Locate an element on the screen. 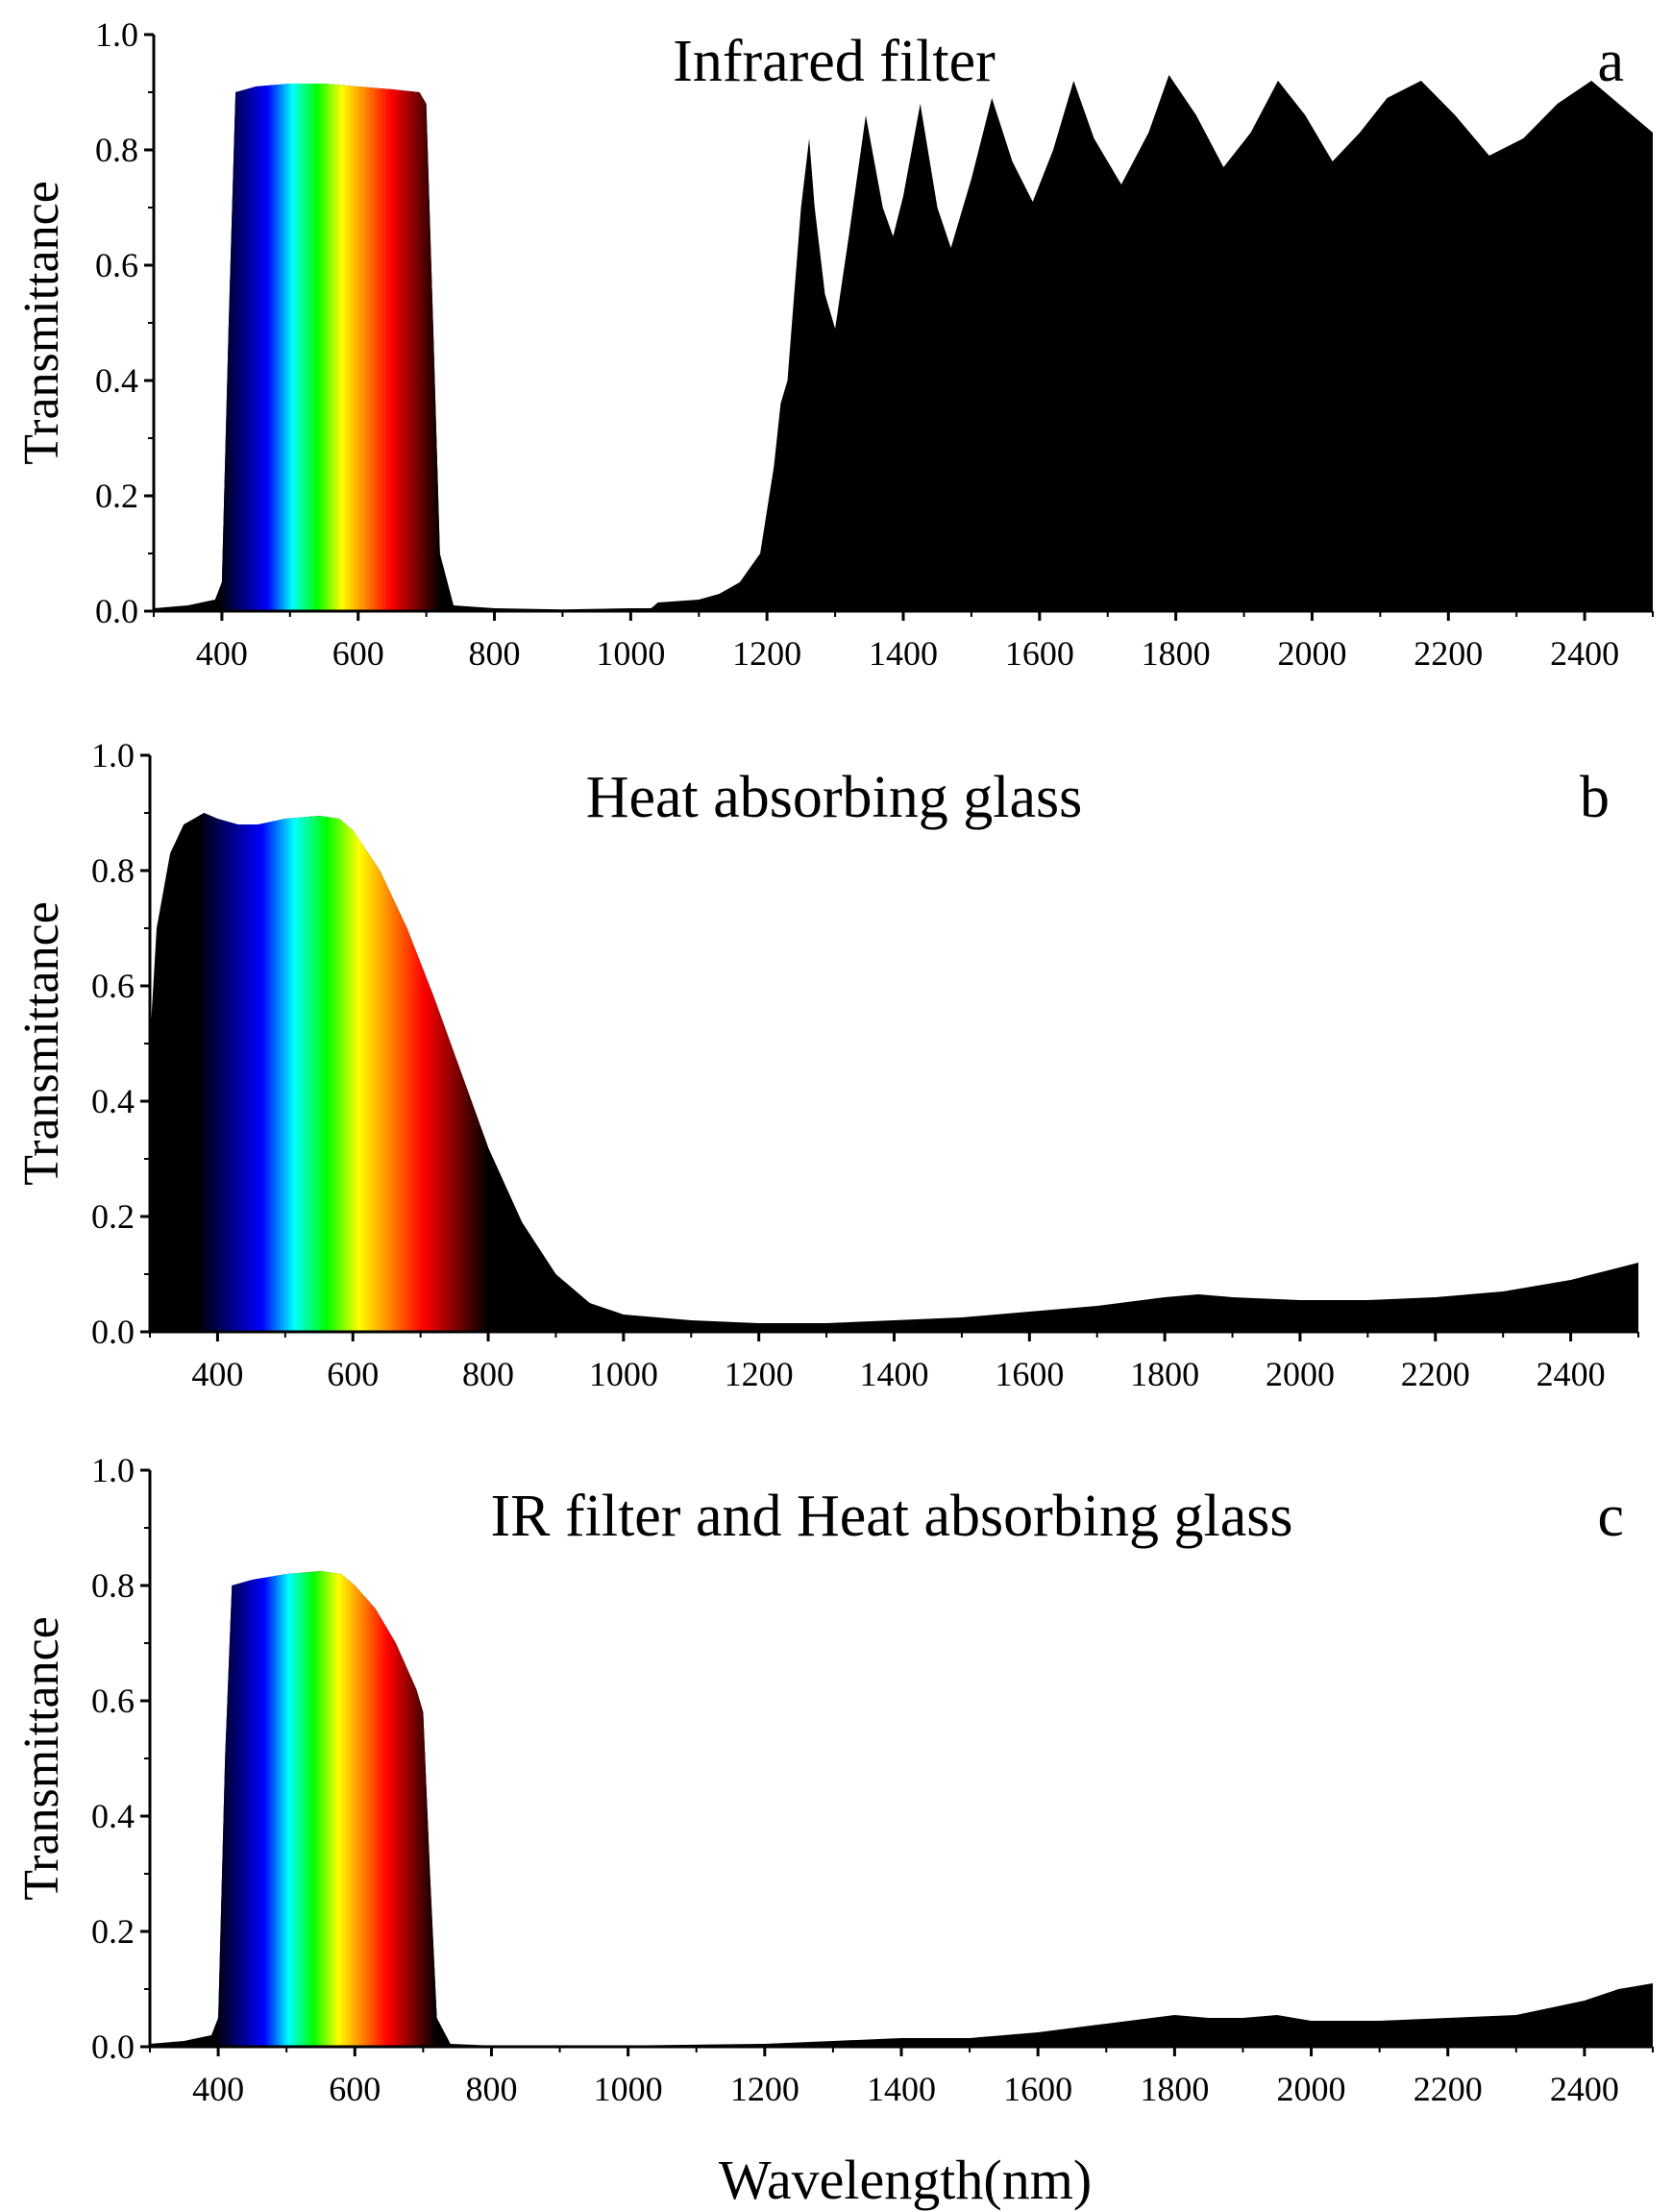 The image size is (1672, 2212). chart-title: Heat absorbing glass is located at coordinates (834, 797).